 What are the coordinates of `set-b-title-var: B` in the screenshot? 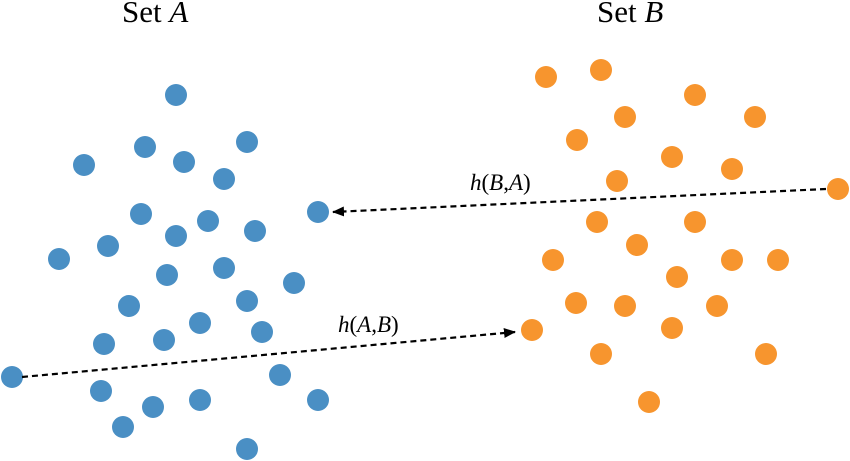 It's located at (653, 14).